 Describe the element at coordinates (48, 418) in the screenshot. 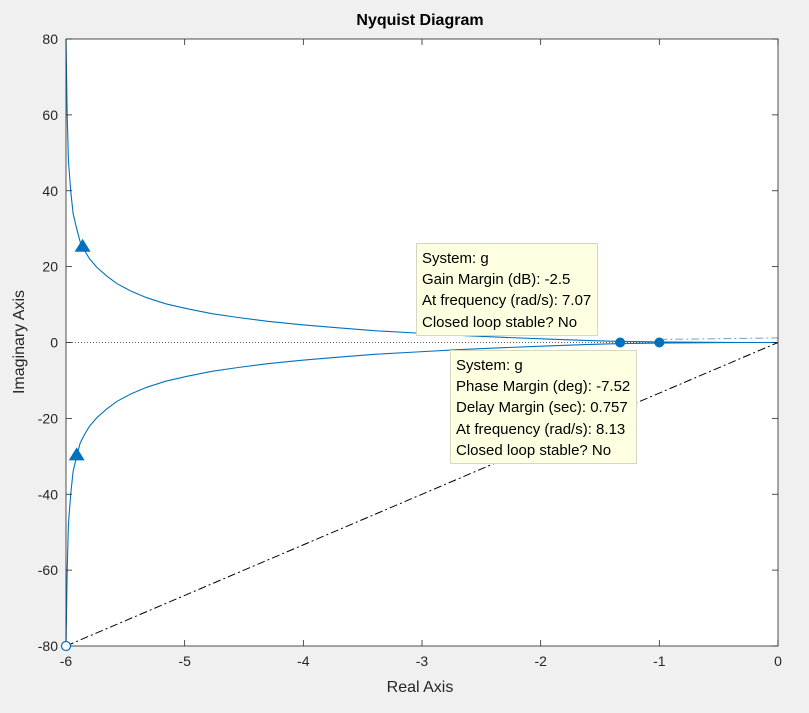

I see `y-tick-label: -20` at that location.